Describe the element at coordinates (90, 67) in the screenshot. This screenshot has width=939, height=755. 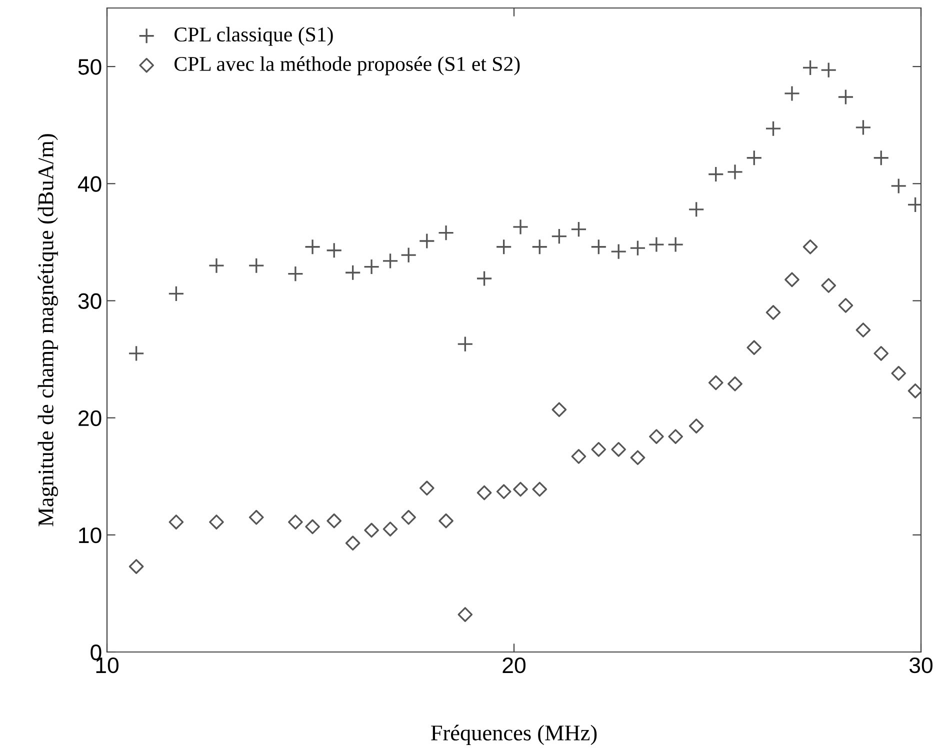
I see `y-tick-label: 50` at that location.